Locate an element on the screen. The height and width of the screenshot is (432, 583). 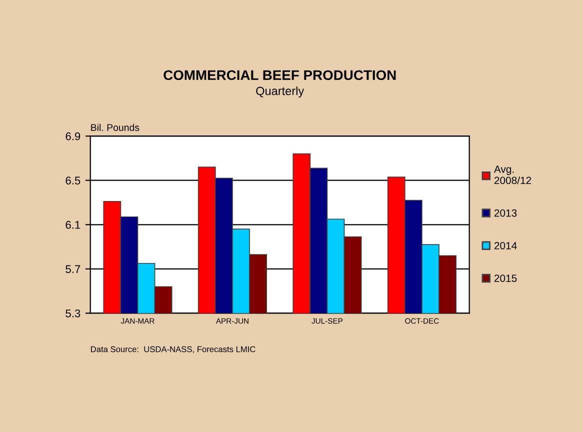
legend-label: 2015 is located at coordinates (505, 278).